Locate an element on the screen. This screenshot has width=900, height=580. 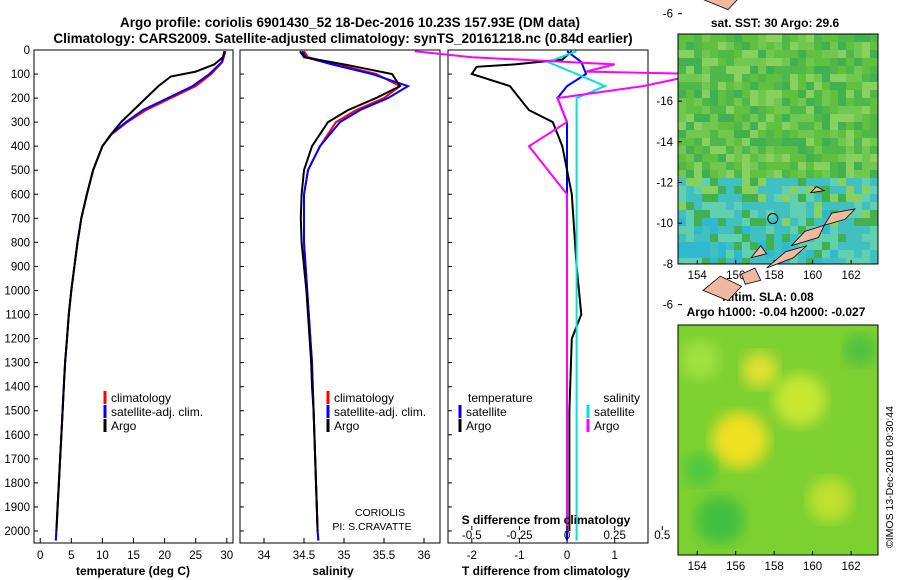
institution-label: CORIOLIS is located at coordinates (380, 513).